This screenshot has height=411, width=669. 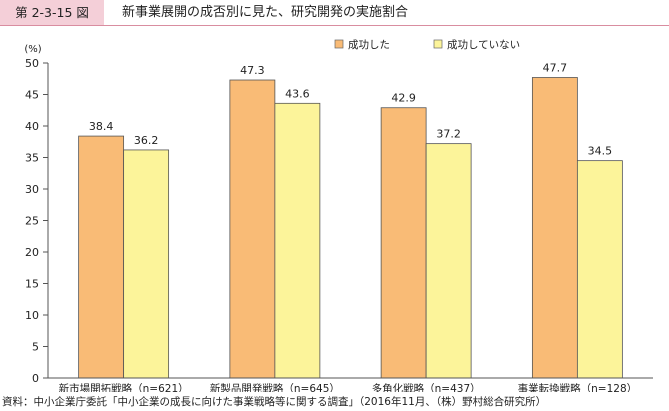 I want to click on y-tick-label: 0, so click(x=35, y=378).